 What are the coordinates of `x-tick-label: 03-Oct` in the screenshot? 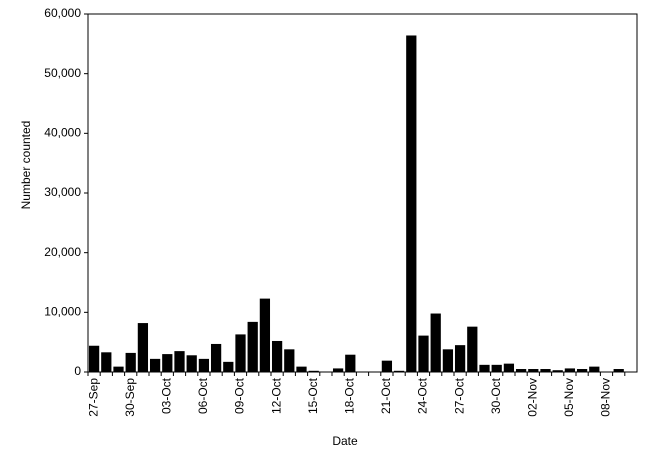 It's located at (166, 395).